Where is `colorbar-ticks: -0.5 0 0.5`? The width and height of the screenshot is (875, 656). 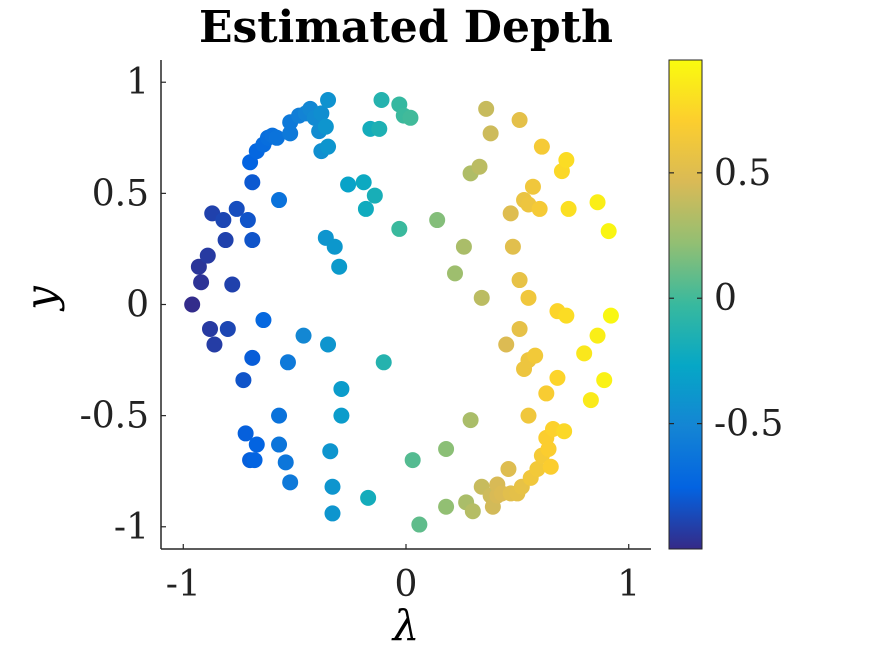 colorbar-ticks: -0.5 0 0.5 is located at coordinates (726, 299).